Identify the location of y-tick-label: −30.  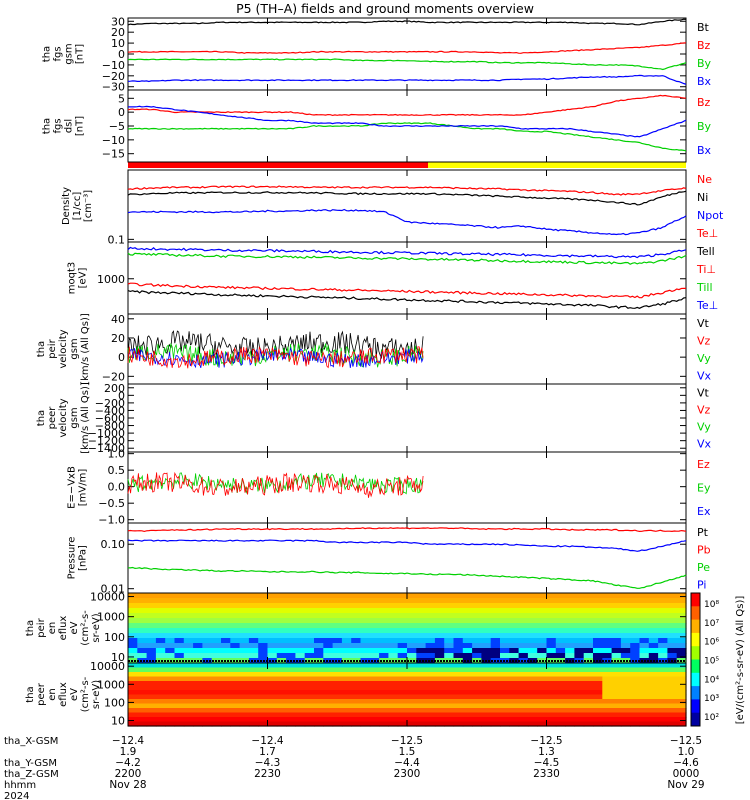
(113, 87).